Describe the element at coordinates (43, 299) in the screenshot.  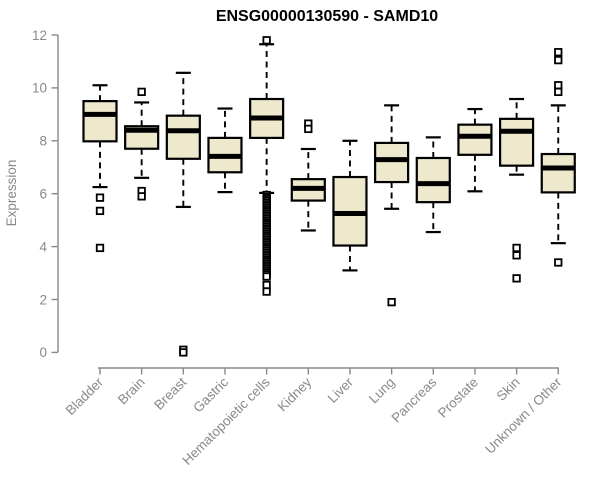
I see `y-tick-label: 2` at that location.